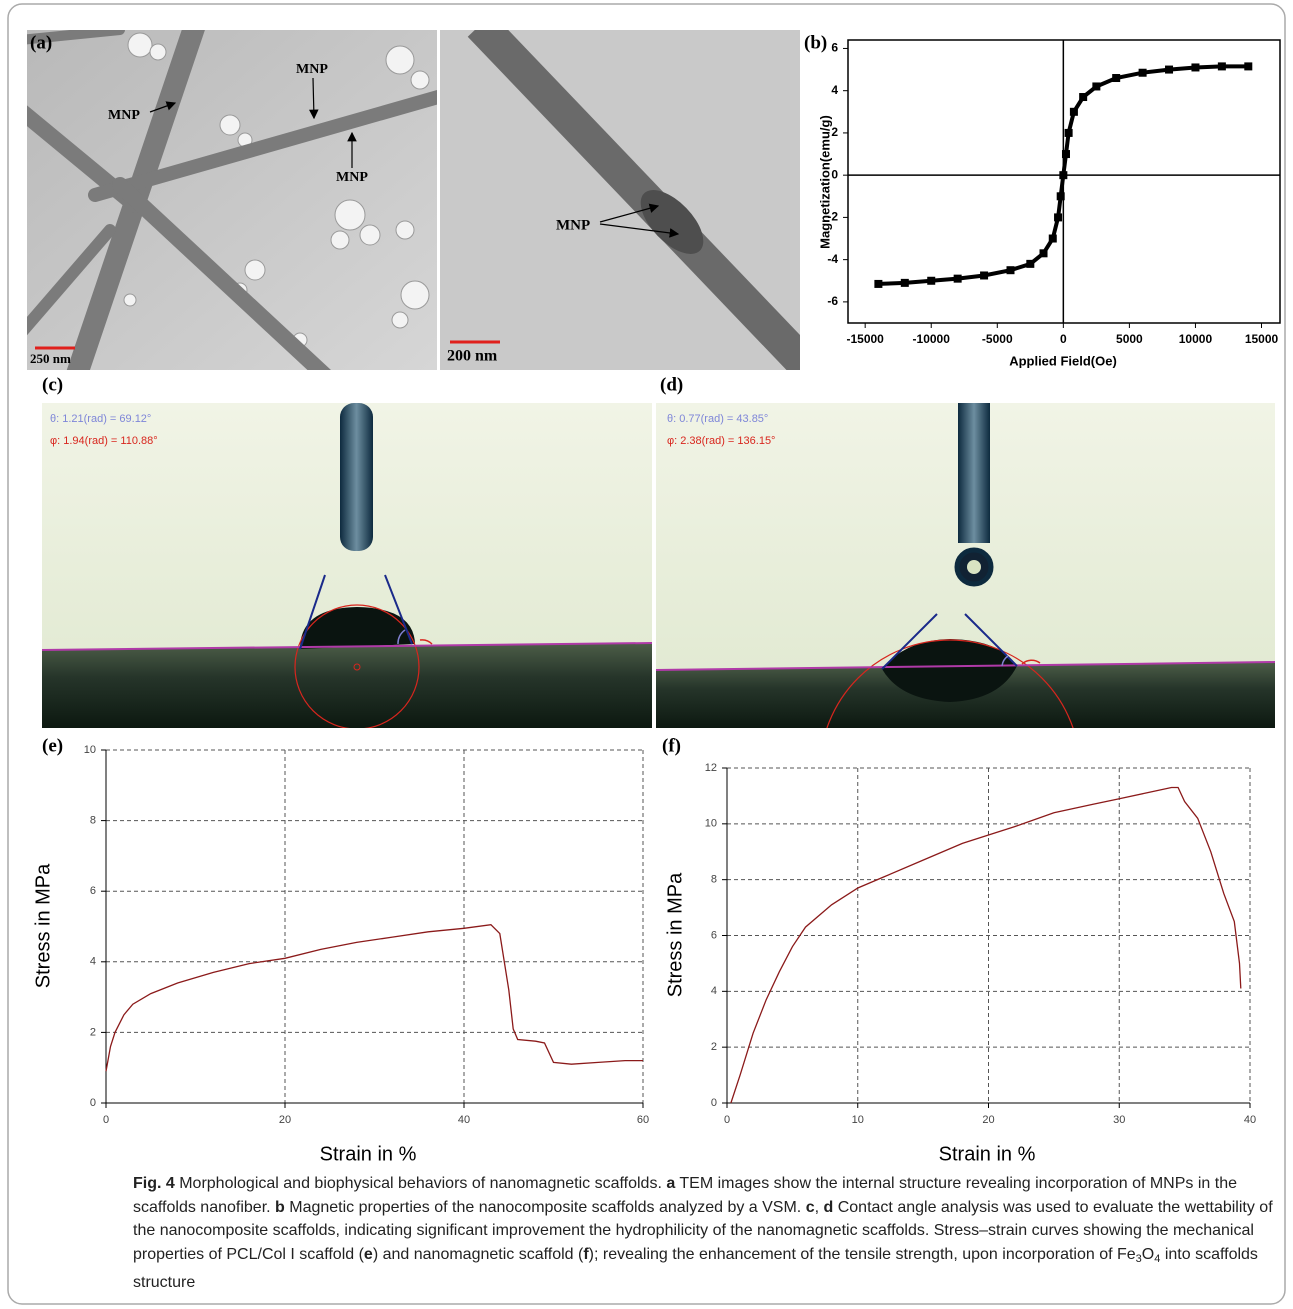 The image size is (1293, 1309). What do you see at coordinates (478, 1254) in the screenshot?
I see `caption-text: ) and nanomagnetic scaffold (` at bounding box center [478, 1254].